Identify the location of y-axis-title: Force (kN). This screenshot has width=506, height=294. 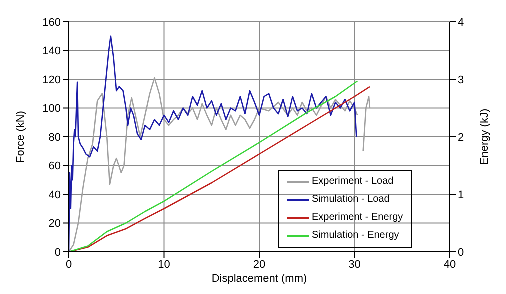
(20, 137).